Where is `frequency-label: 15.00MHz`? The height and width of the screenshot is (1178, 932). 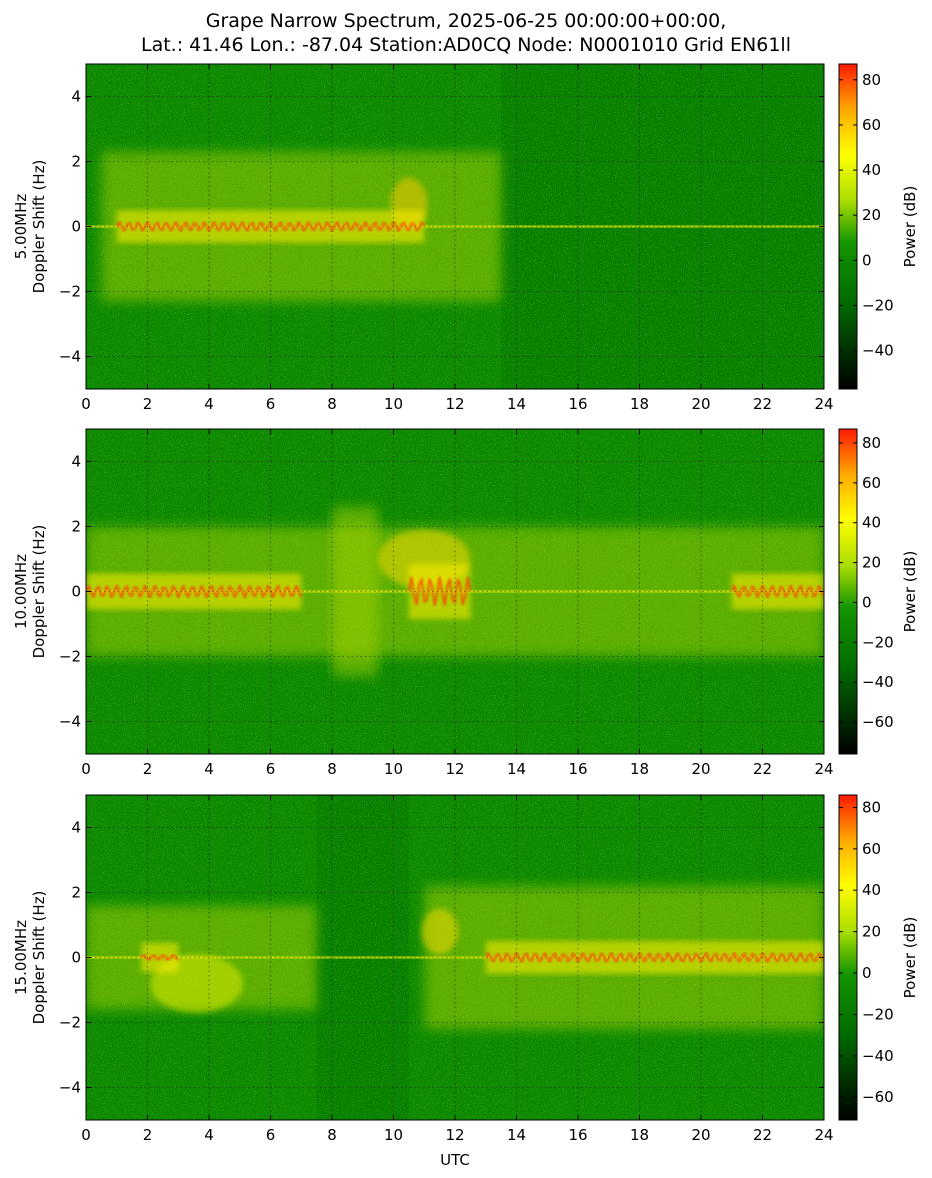
frequency-label: 15.00MHz is located at coordinates (21, 957).